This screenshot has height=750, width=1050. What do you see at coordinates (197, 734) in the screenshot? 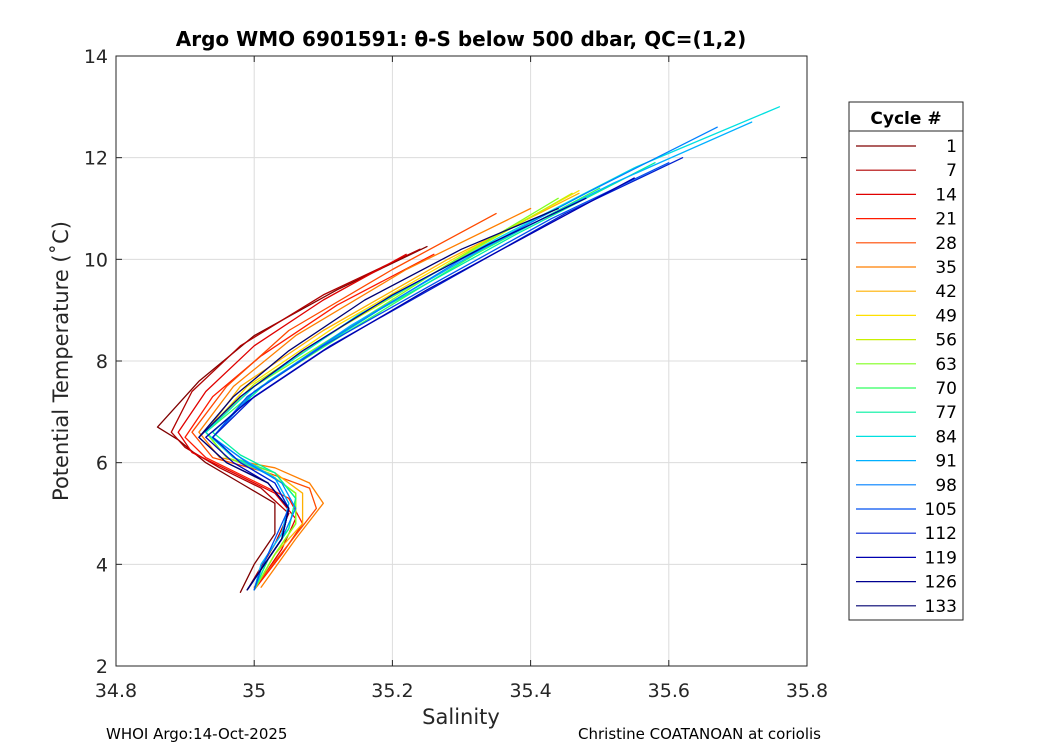
I see `footer-left: WHOI Argo:14-Oct-2025` at bounding box center [197, 734].